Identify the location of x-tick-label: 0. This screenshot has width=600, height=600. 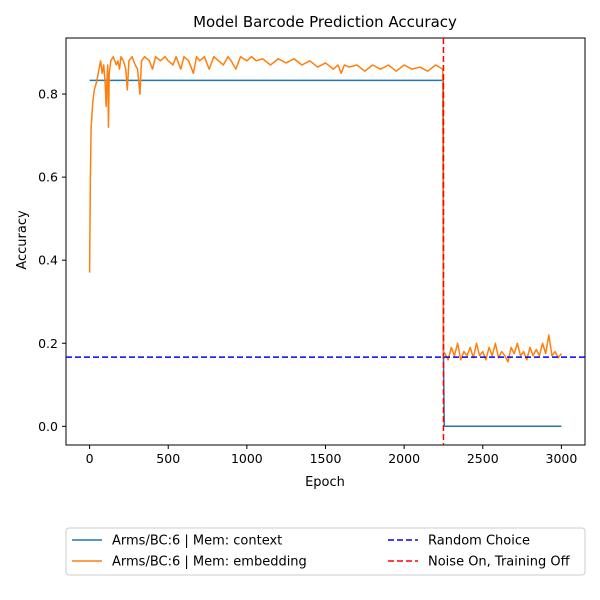
(90, 458).